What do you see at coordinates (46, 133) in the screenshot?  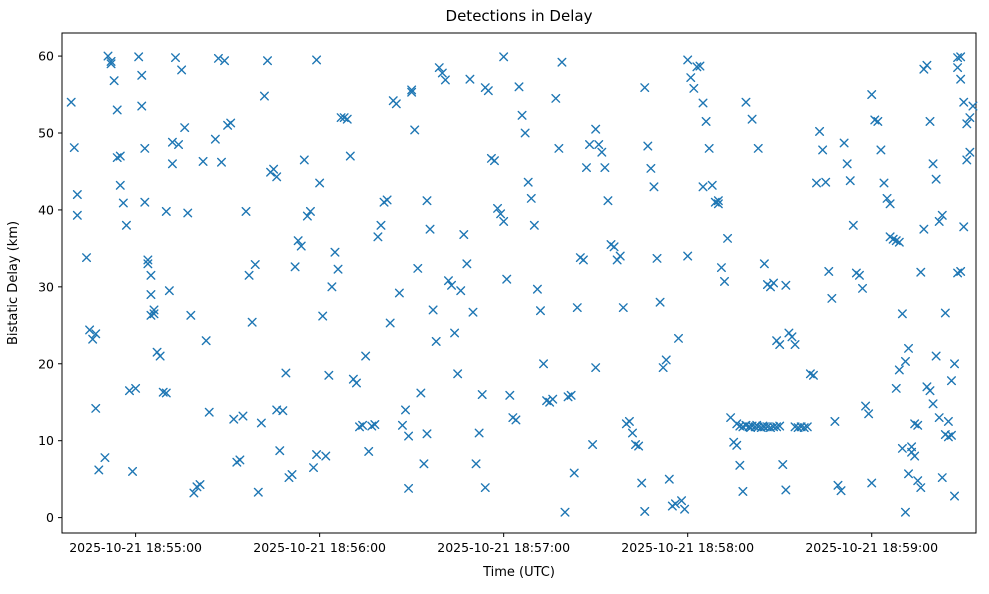 I see `y-tick-label: 50` at bounding box center [46, 133].